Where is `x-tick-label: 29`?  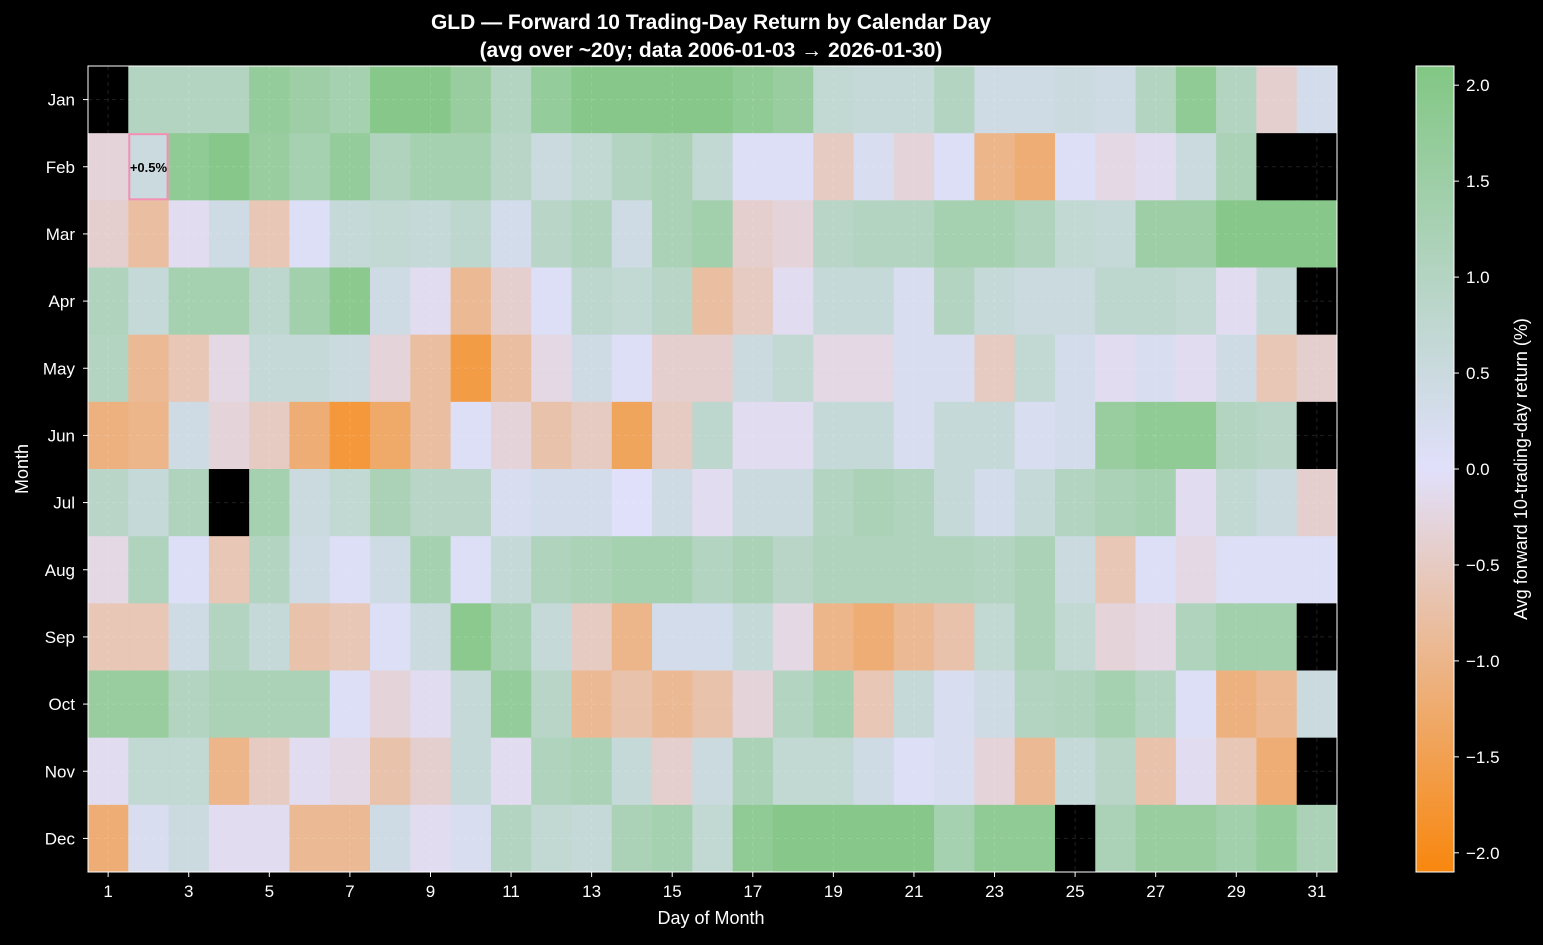 x-tick-label: 29 is located at coordinates (1236, 891).